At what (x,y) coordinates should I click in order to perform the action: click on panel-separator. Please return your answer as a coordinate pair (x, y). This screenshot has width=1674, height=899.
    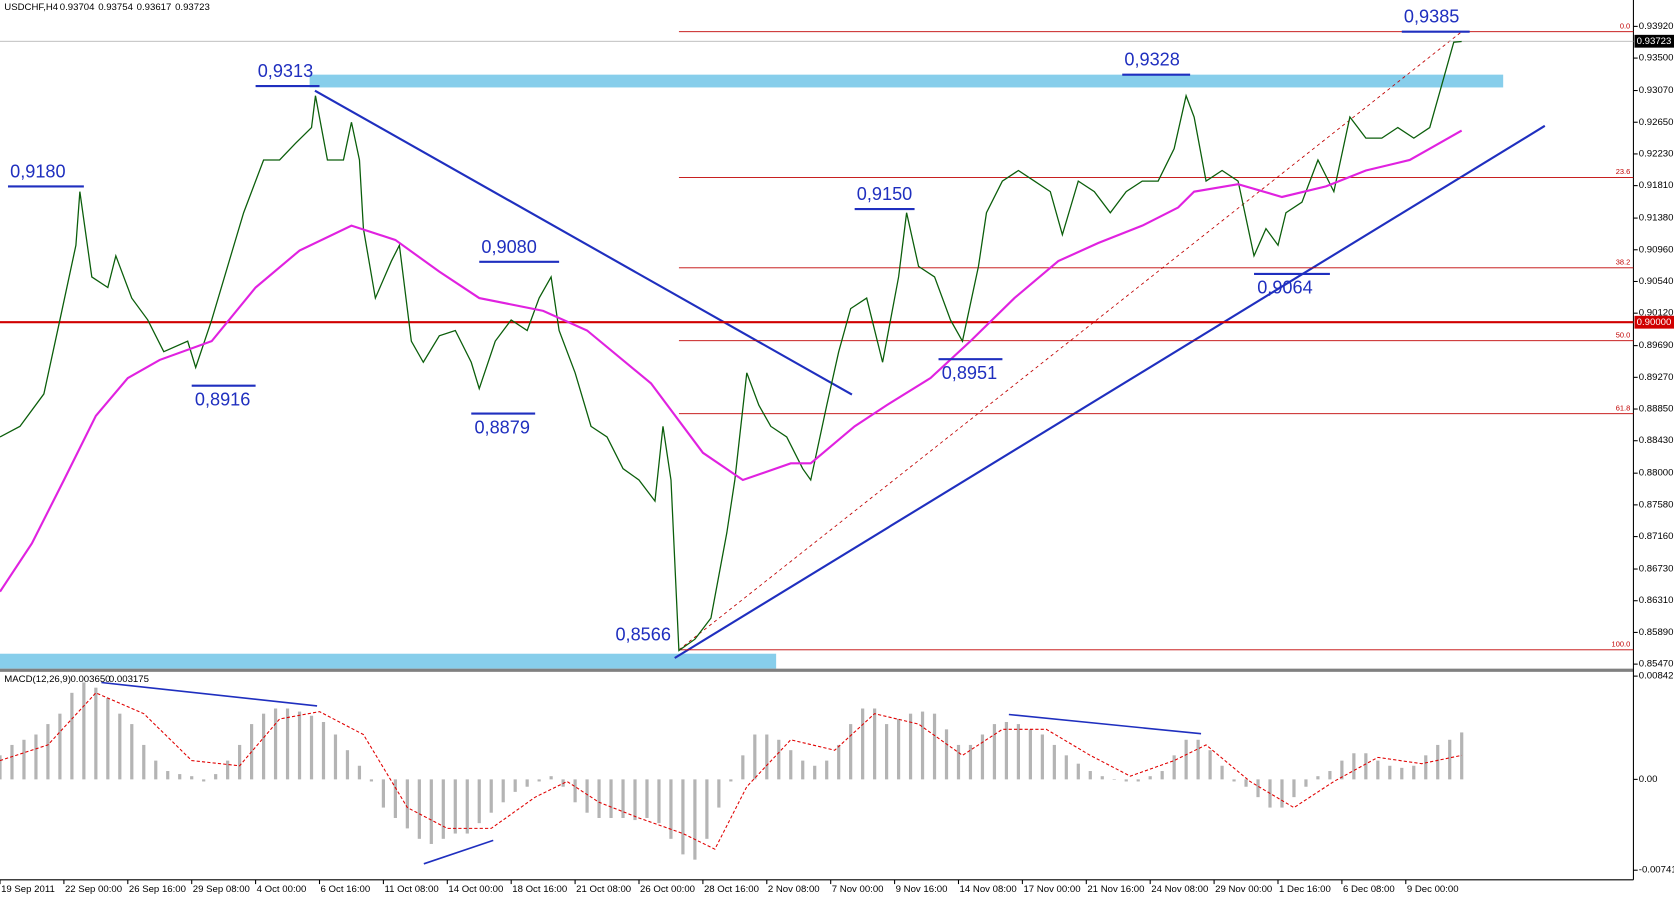
    Looking at the image, I should click on (817, 670).